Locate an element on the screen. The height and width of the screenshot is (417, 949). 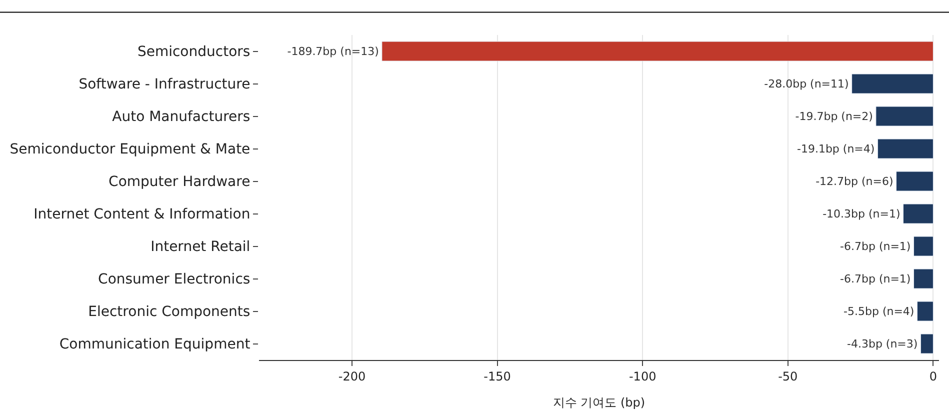
data-label: -19.1bp (n=4) is located at coordinates (835, 149).